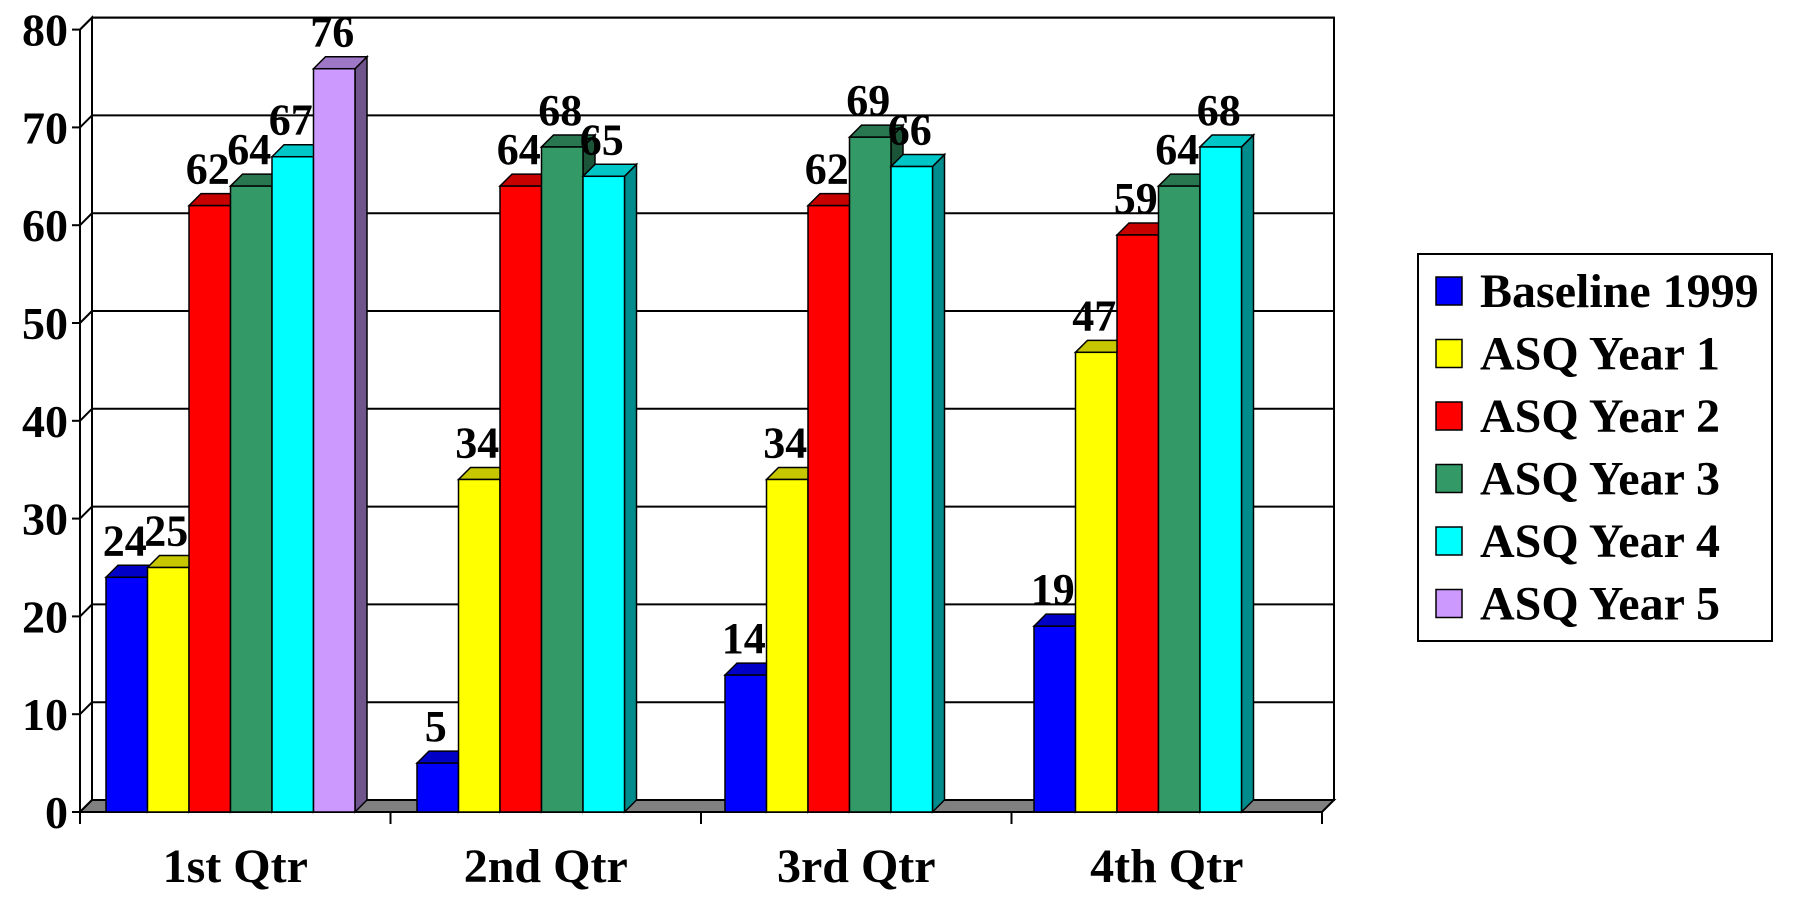 The image size is (1793, 902). Describe the element at coordinates (45, 225) in the screenshot. I see `y-tick-label: 60` at that location.